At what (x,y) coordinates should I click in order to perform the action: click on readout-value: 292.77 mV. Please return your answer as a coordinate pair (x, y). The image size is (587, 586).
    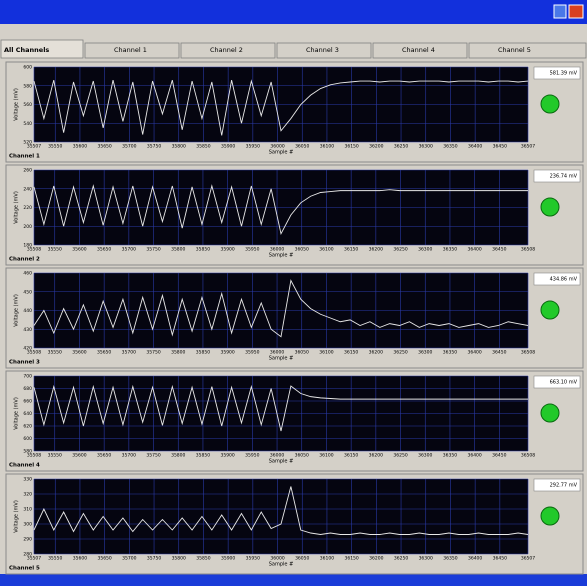
    Looking at the image, I should click on (564, 486).